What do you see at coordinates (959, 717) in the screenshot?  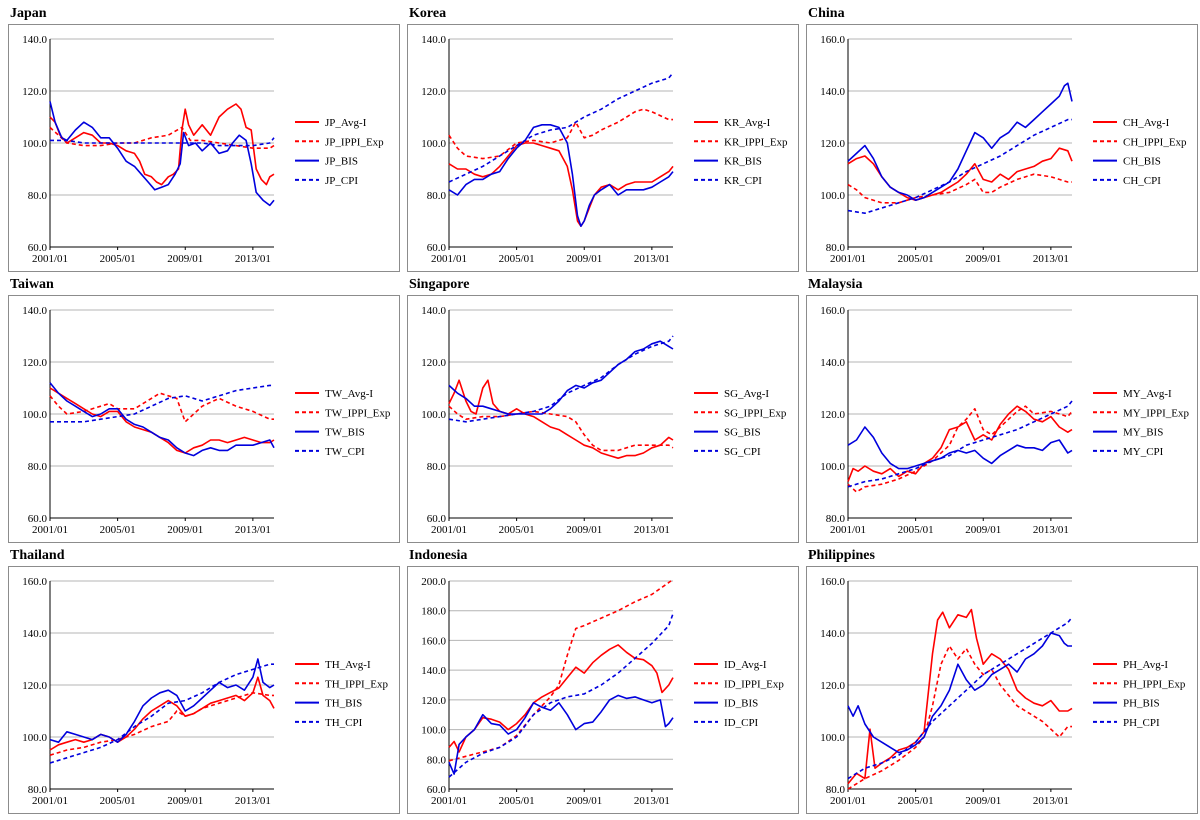 I see `series-line-ph-ippi-exp` at bounding box center [959, 717].